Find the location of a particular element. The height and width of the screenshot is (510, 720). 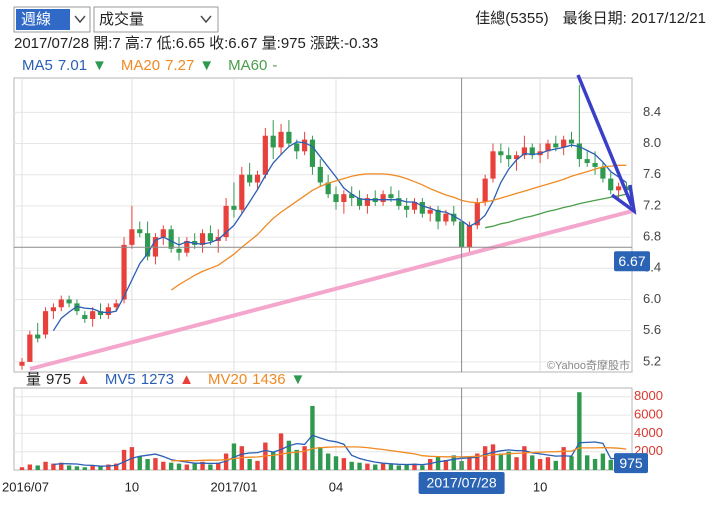

dropdown-selection is located at coordinates (43, 19).